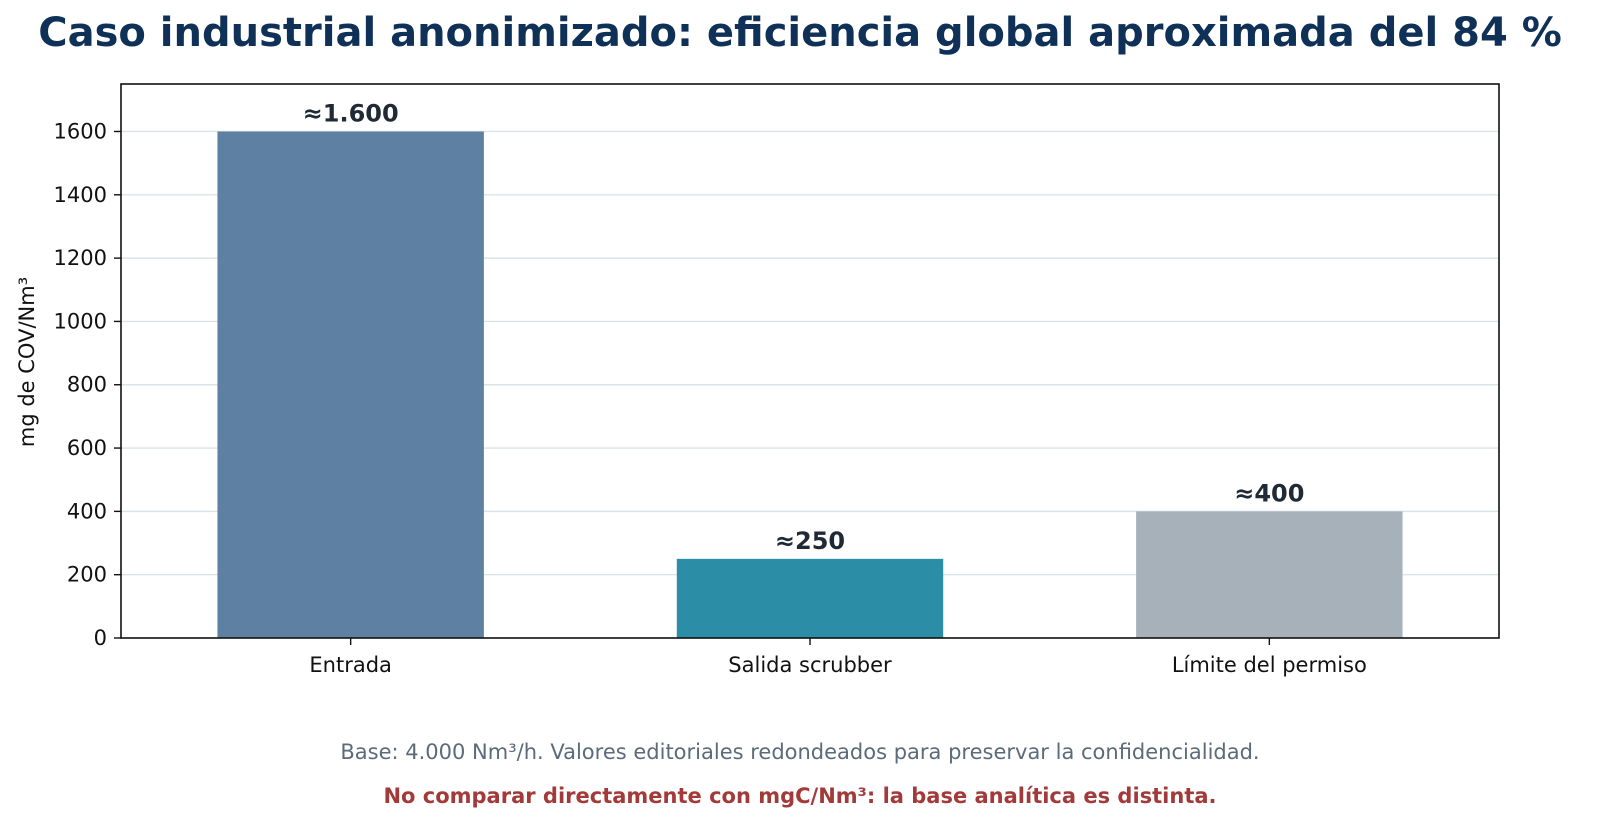 The width and height of the screenshot is (1600, 824). I want to click on x-tick-label: Entrada, so click(350, 665).